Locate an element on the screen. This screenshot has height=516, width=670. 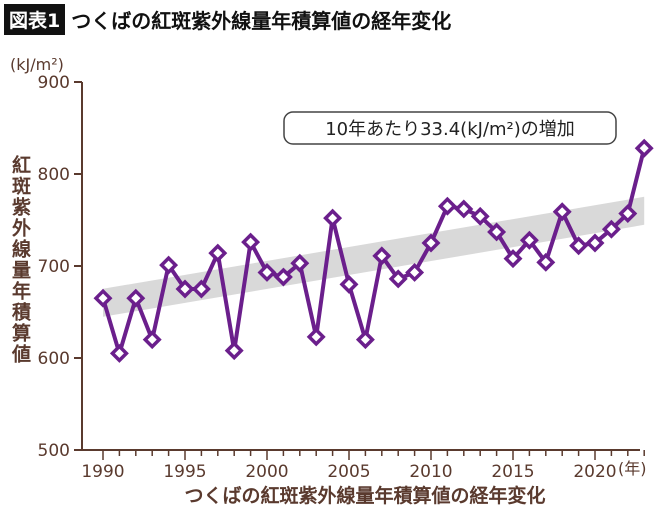
y-tick-label: 700 is located at coordinates (54, 267).